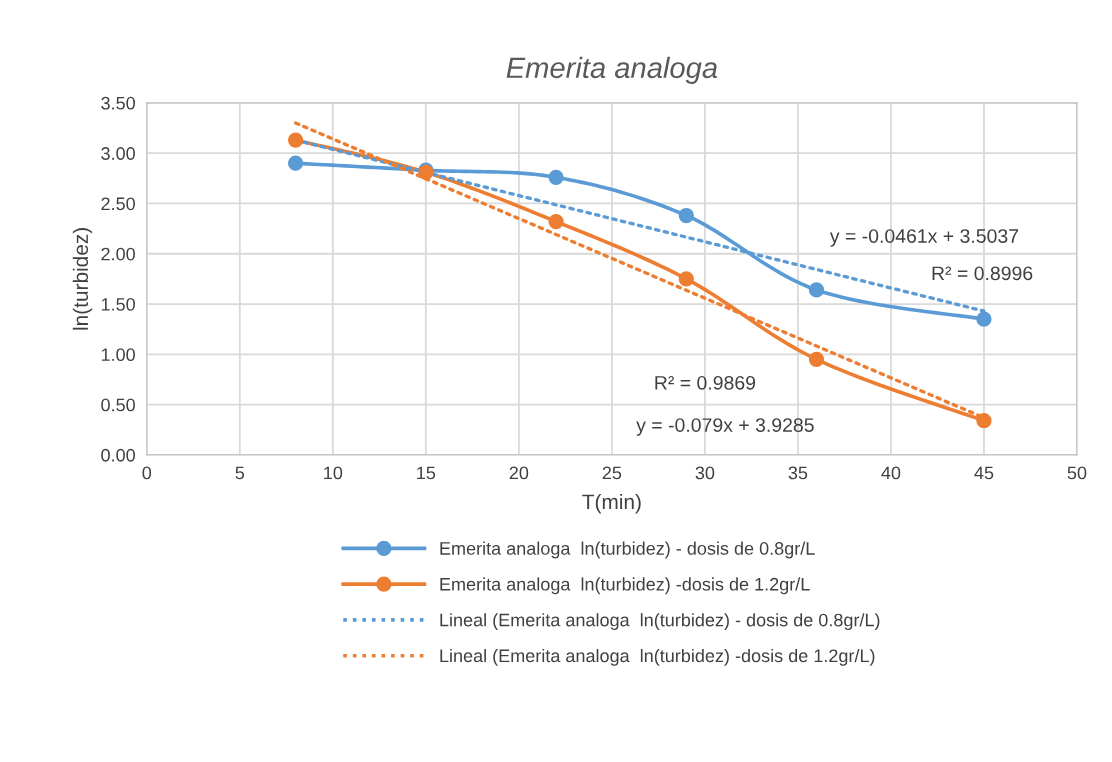 This screenshot has width=1112, height=762. I want to click on y-tick-label: 0.50, so click(118, 405).